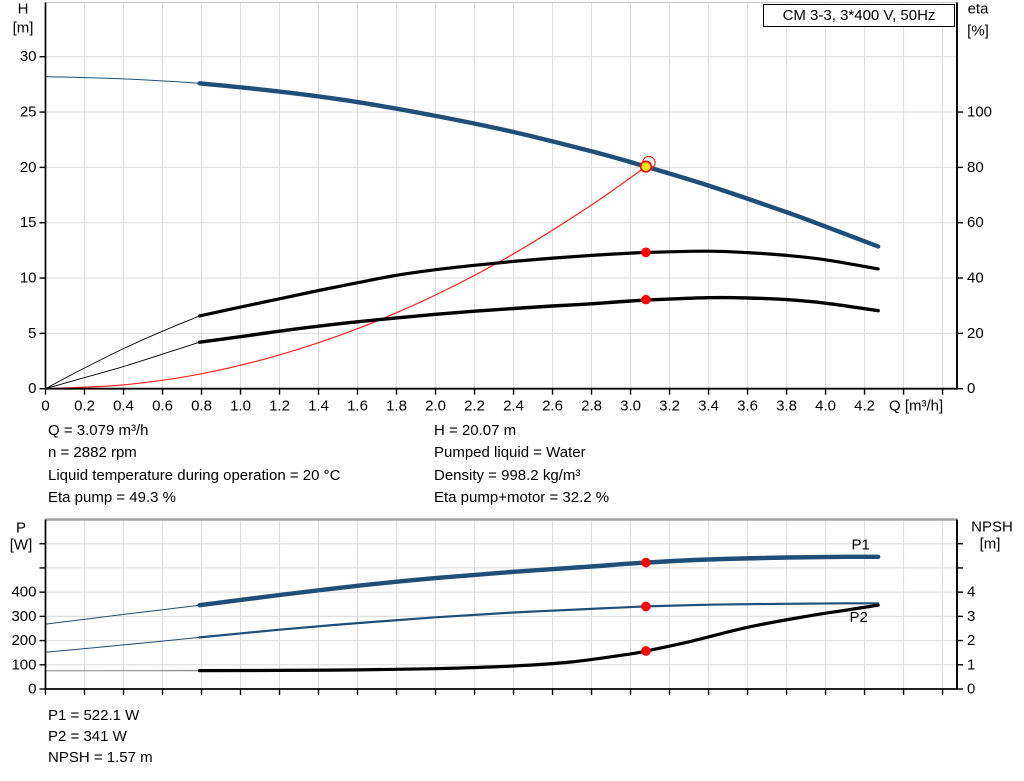 The width and height of the screenshot is (1024, 781). I want to click on y-left-tick-label: 15, so click(28, 222).